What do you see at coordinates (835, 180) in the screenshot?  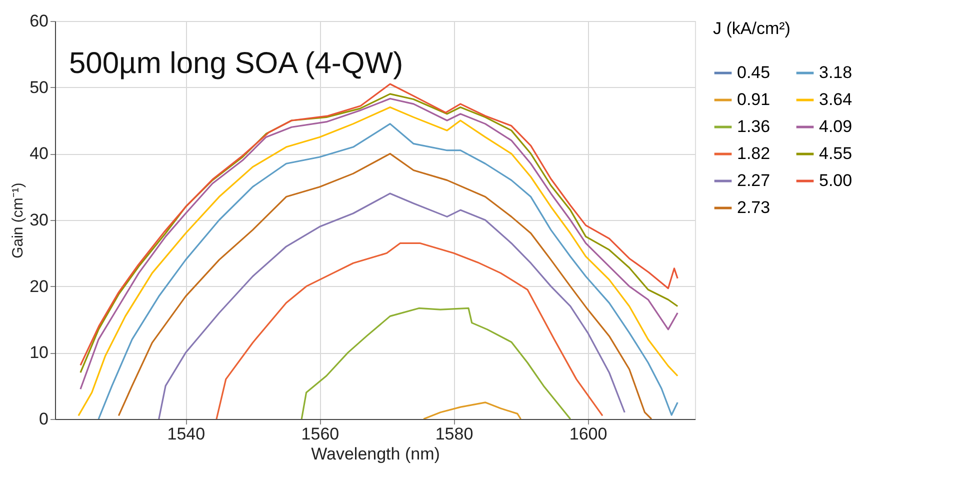 I see `legend-label: 5.00` at bounding box center [835, 180].